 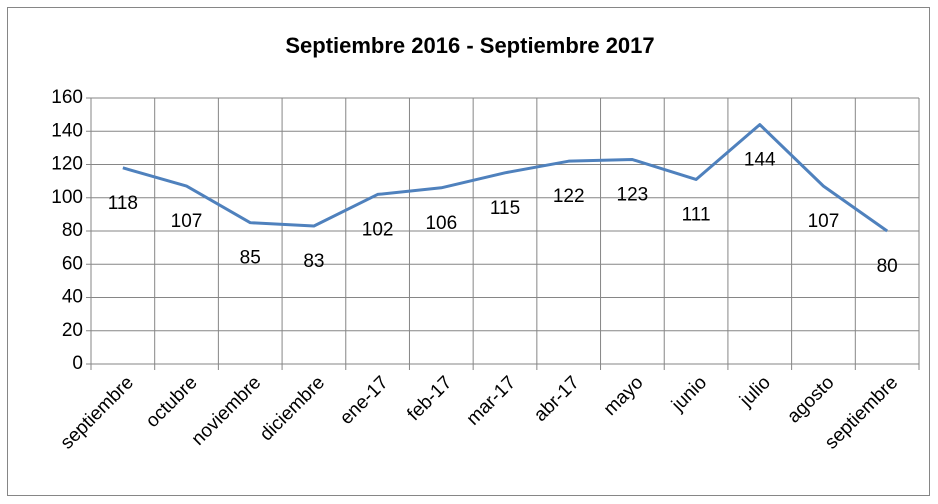 What do you see at coordinates (760, 160) in the screenshot?
I see `data-label: 144` at bounding box center [760, 160].